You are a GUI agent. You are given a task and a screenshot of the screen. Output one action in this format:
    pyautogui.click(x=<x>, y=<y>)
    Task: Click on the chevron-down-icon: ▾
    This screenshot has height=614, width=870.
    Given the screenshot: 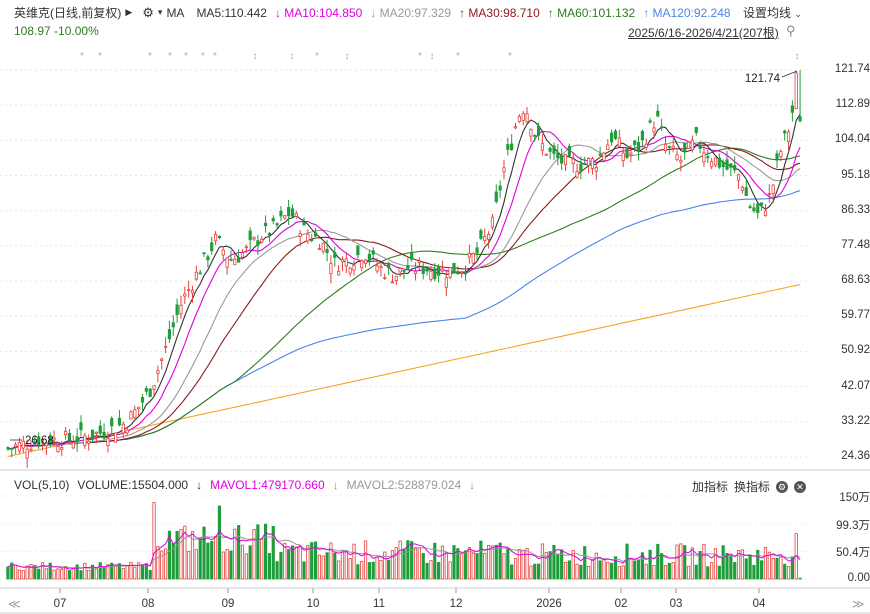 What is the action you would take?
    pyautogui.click(x=160, y=12)
    